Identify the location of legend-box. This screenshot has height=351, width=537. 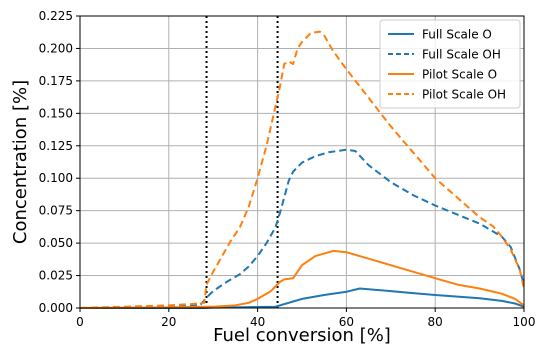
(450, 64).